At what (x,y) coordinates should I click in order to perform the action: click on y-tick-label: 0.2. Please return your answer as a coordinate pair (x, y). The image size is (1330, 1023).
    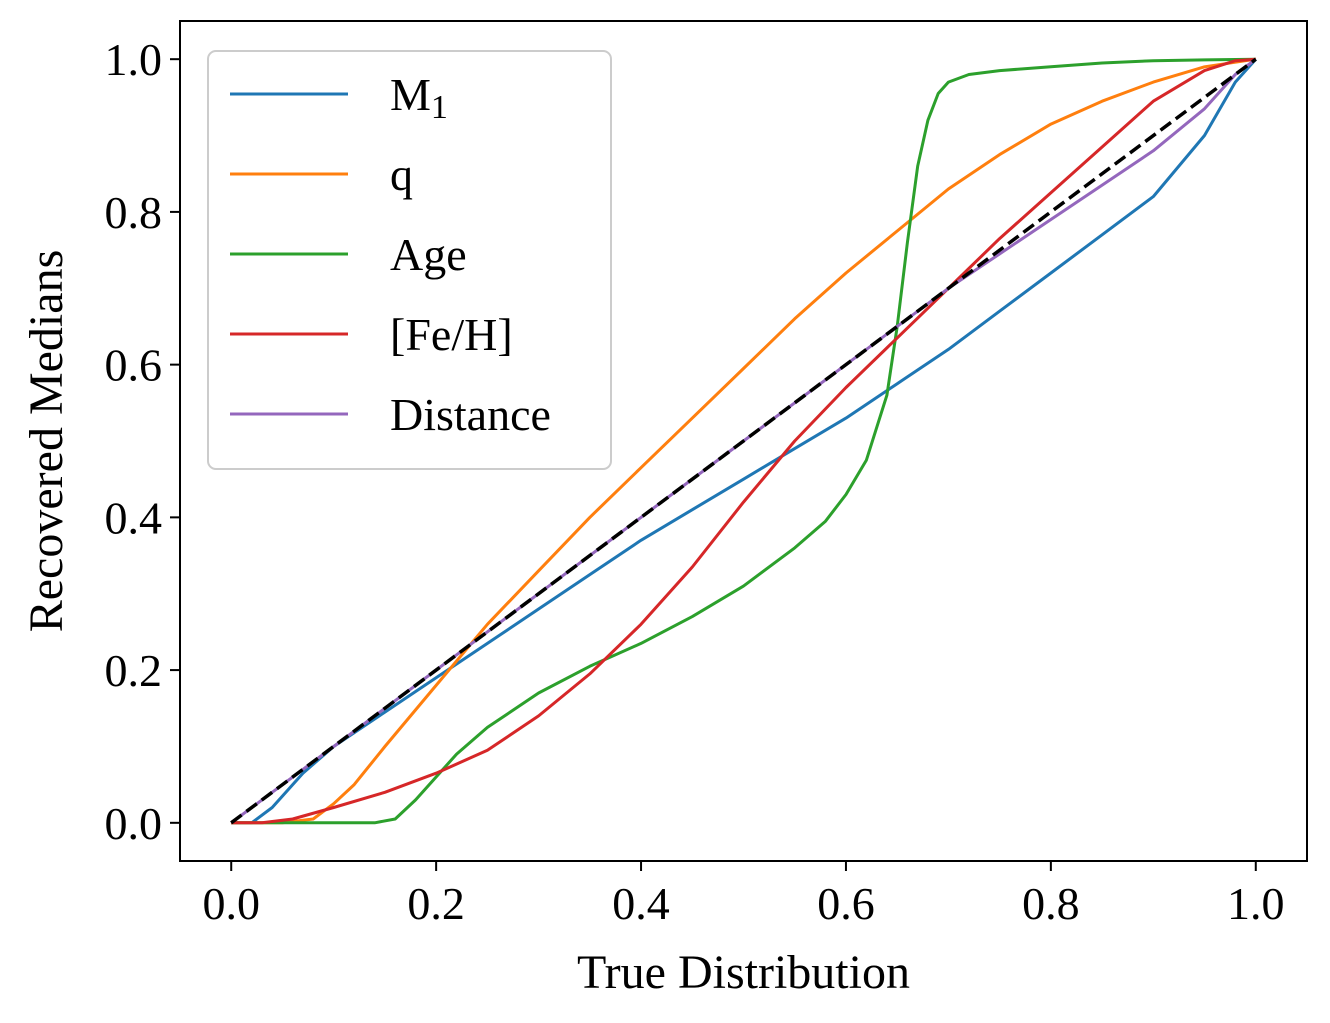
    Looking at the image, I should click on (134, 670).